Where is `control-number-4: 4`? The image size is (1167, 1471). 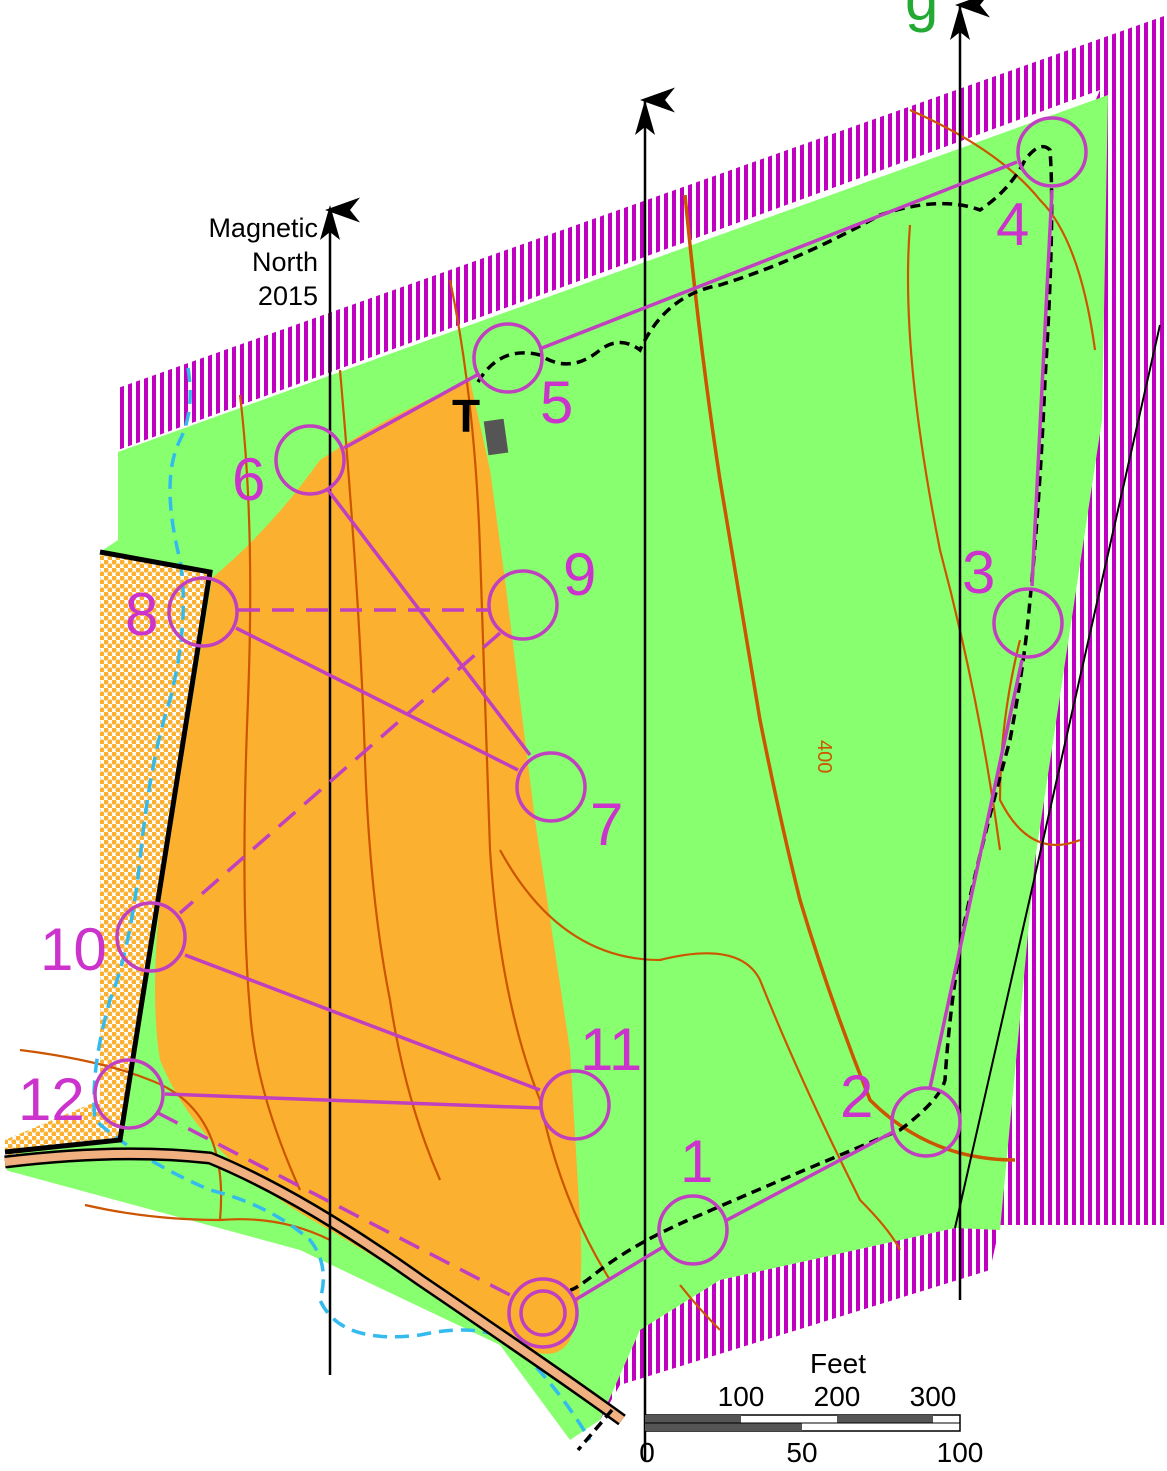 control-number-4: 4 is located at coordinates (1012, 224).